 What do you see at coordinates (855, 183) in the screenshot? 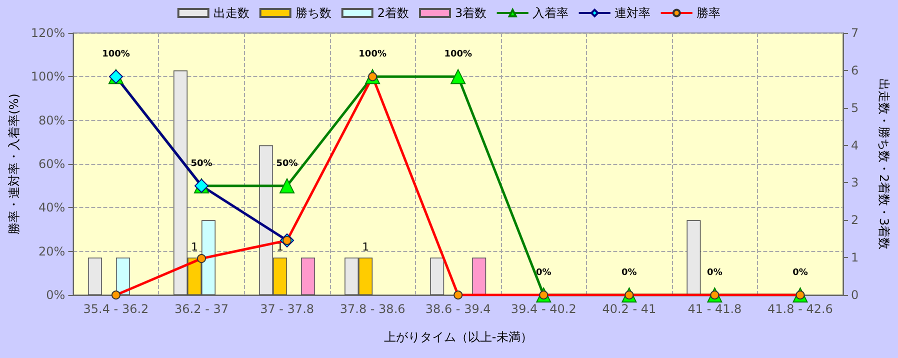
I see `y2-tick-label: 3` at bounding box center [855, 183].